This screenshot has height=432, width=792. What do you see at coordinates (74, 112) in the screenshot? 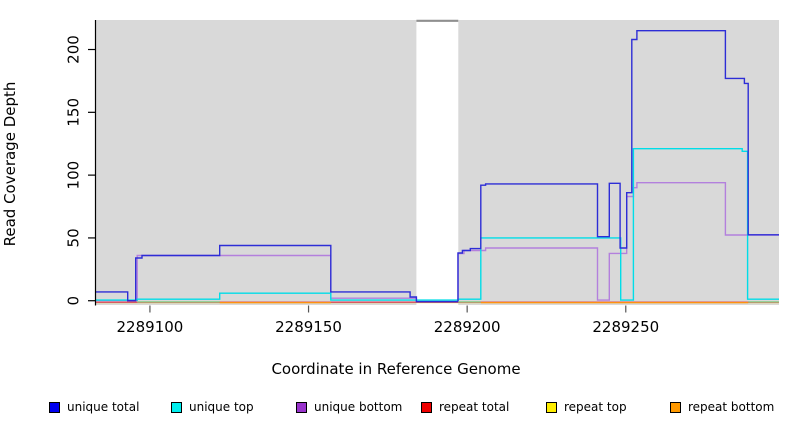
I see `y-tick-label: 150` at bounding box center [74, 112].